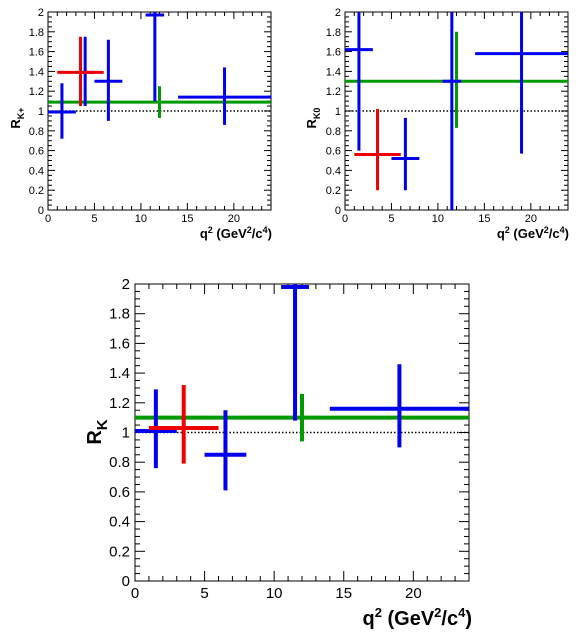 The height and width of the screenshot is (638, 587). I want to click on y-axis-title: RK, so click(97, 431).